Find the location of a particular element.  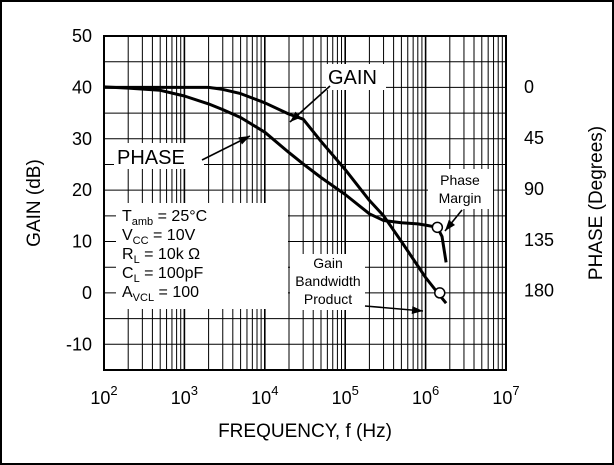

gbw-label-3: Product is located at coordinates (328, 299).